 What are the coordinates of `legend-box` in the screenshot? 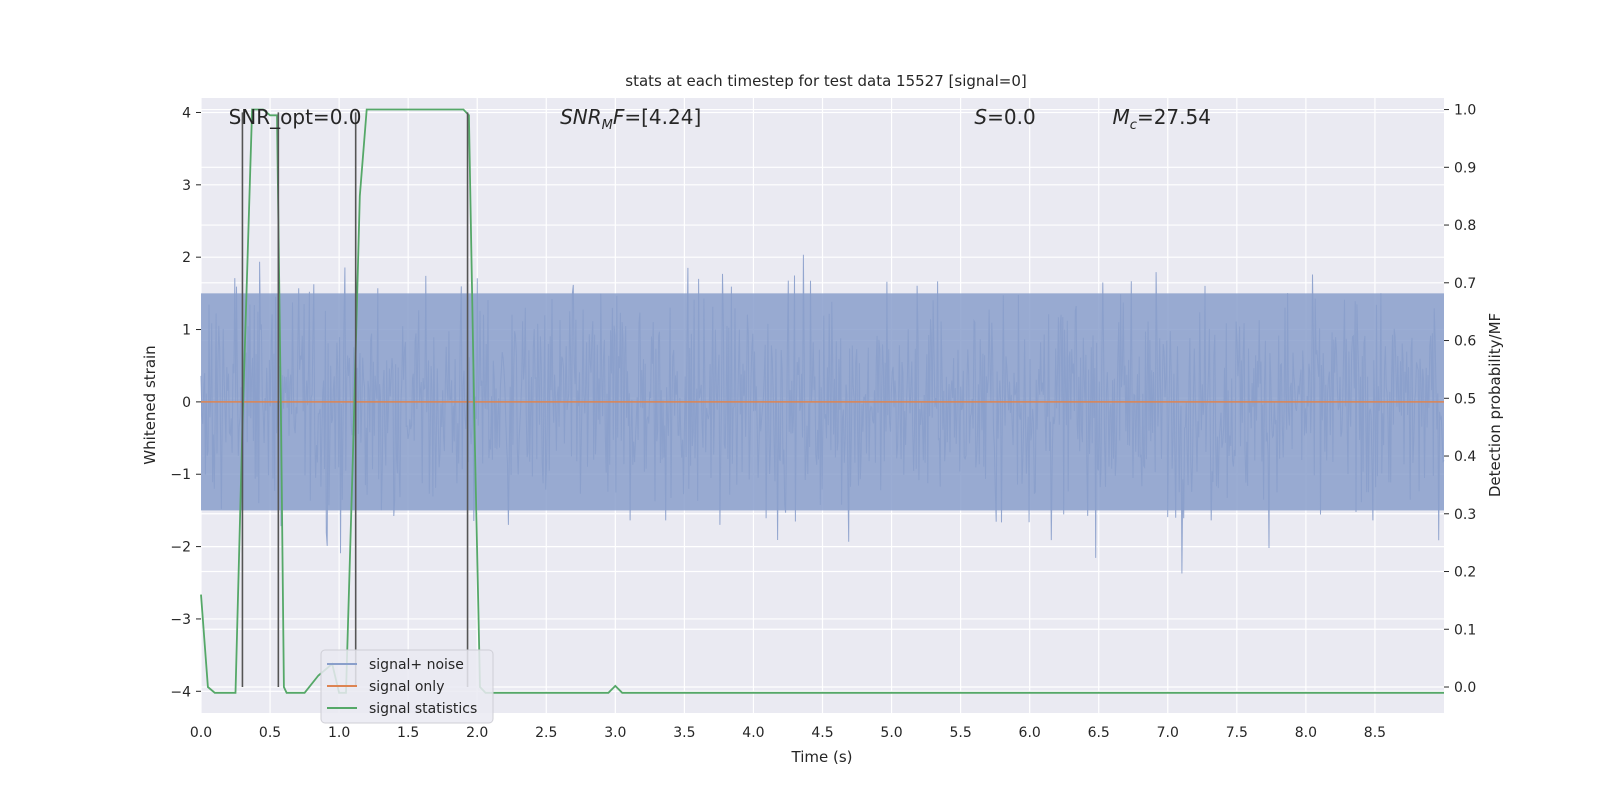 It's located at (407, 686).